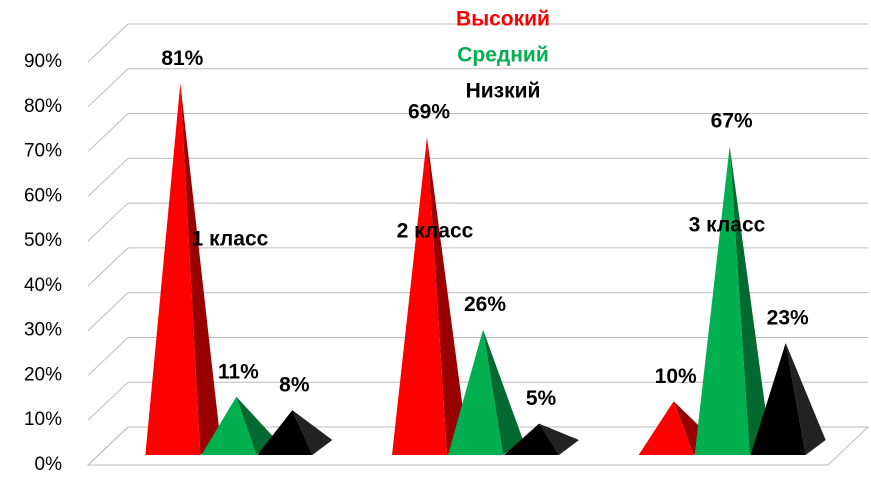  Describe the element at coordinates (727, 225) in the screenshot. I see `category-label: 3 класс` at that location.